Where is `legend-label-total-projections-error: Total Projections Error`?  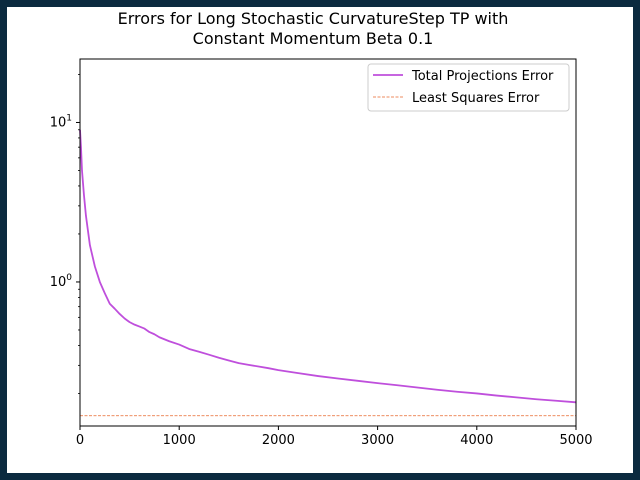
legend-label-total-projections-error: Total Projections Error is located at coordinates (482, 76).